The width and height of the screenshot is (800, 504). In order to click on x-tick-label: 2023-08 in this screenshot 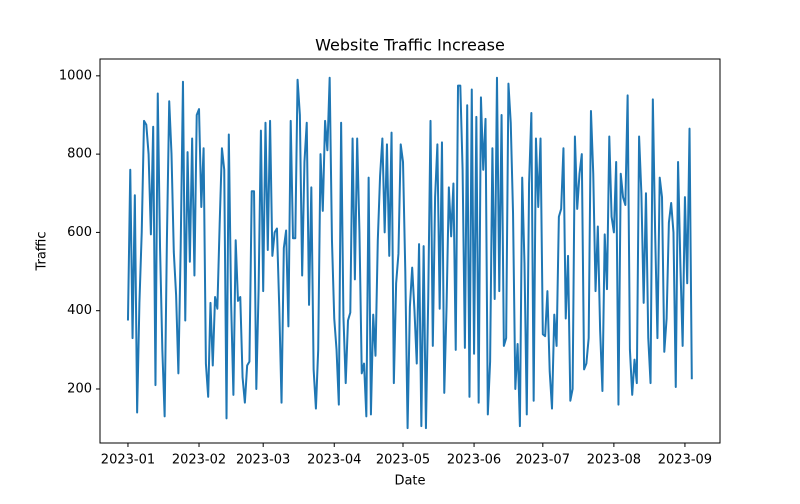, I will do `click(614, 460)`.